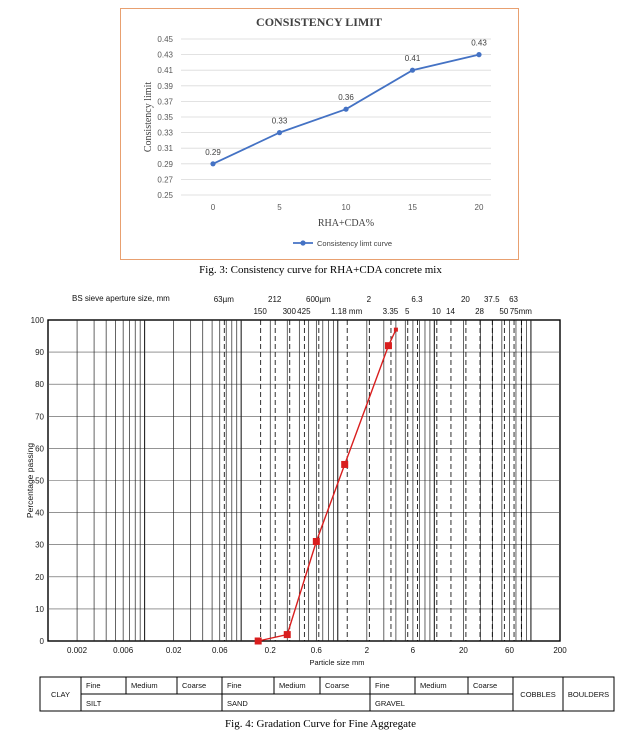 This screenshot has height=738, width=641. What do you see at coordinates (503, 311) in the screenshot?
I see `sieve-label-lower: 50` at bounding box center [503, 311].